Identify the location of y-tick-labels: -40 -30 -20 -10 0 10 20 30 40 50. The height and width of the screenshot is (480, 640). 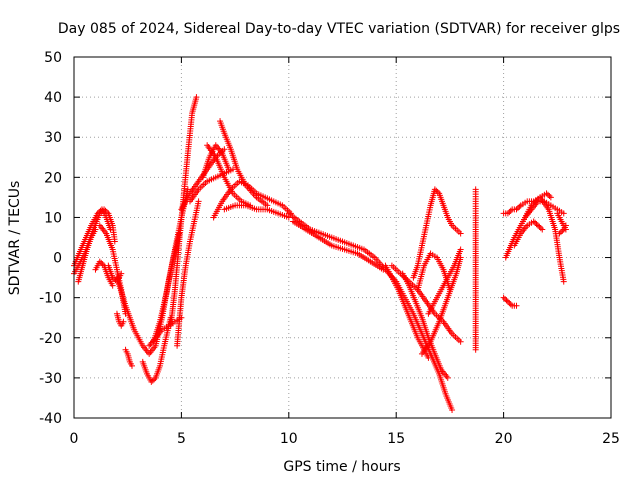
(50, 238).